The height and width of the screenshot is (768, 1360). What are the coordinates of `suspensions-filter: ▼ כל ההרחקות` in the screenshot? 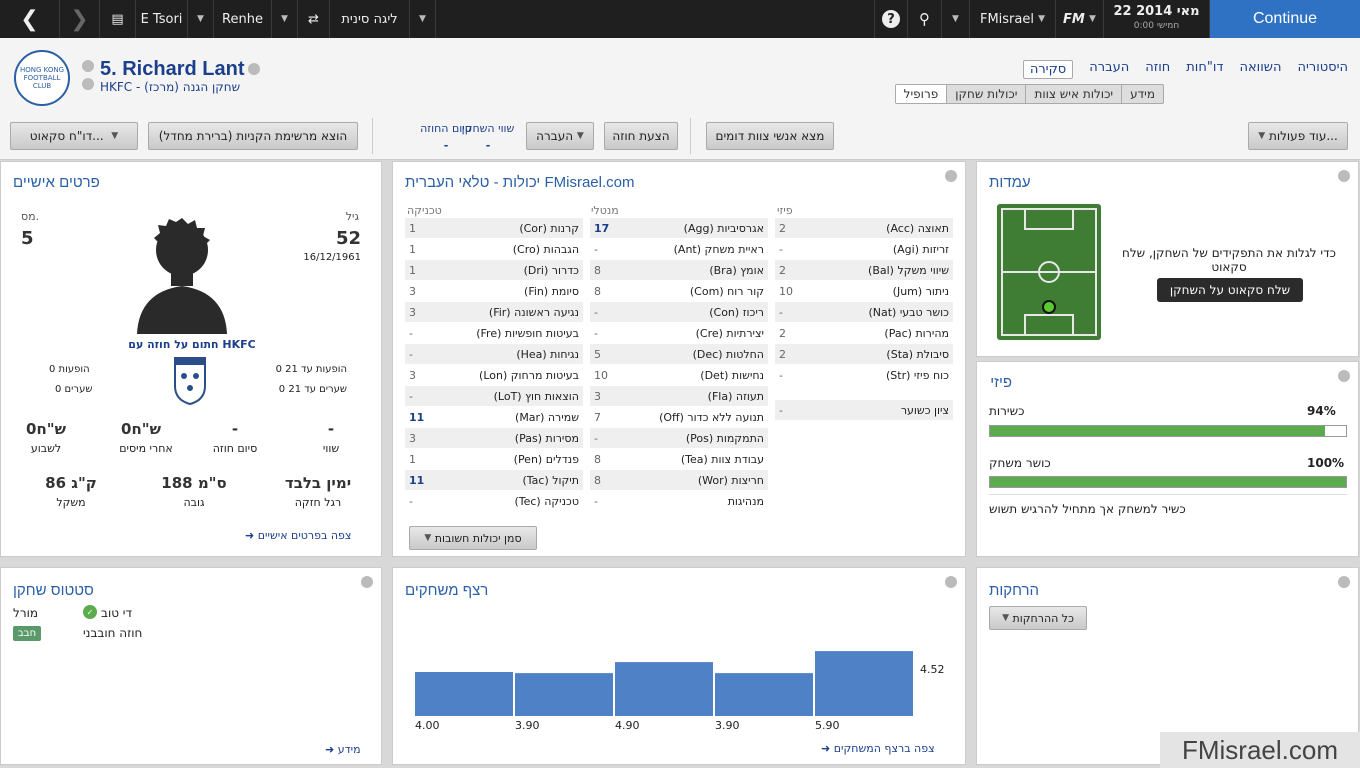 It's located at (1038, 618).